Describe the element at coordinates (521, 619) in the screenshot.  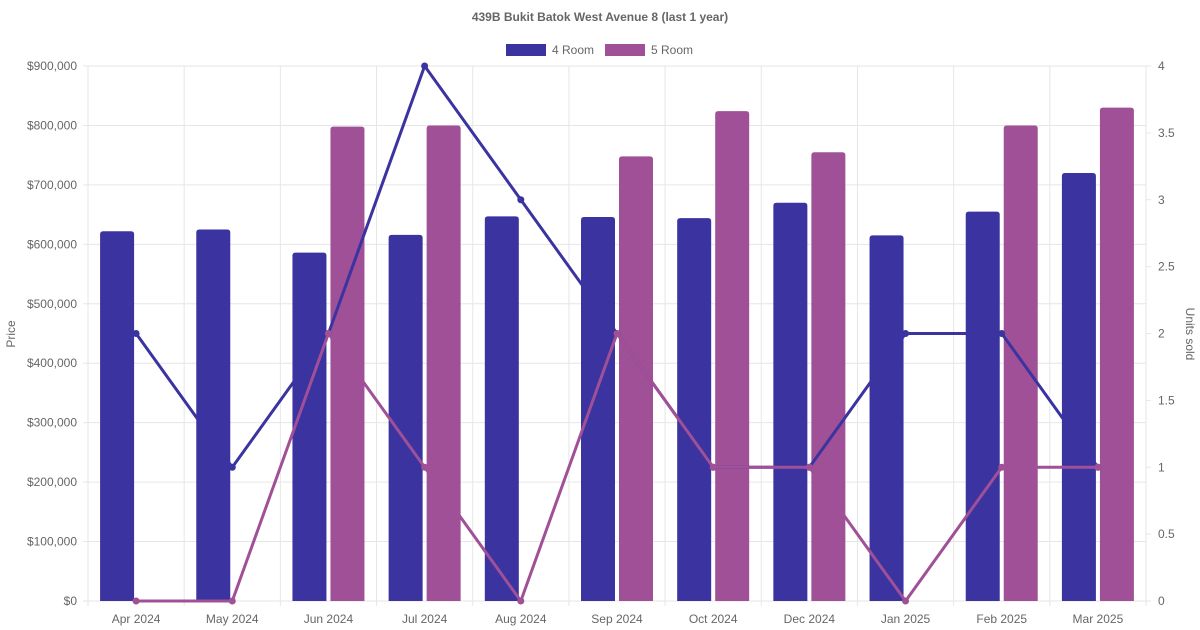
I see `x-tick-label: Aug 2024` at that location.